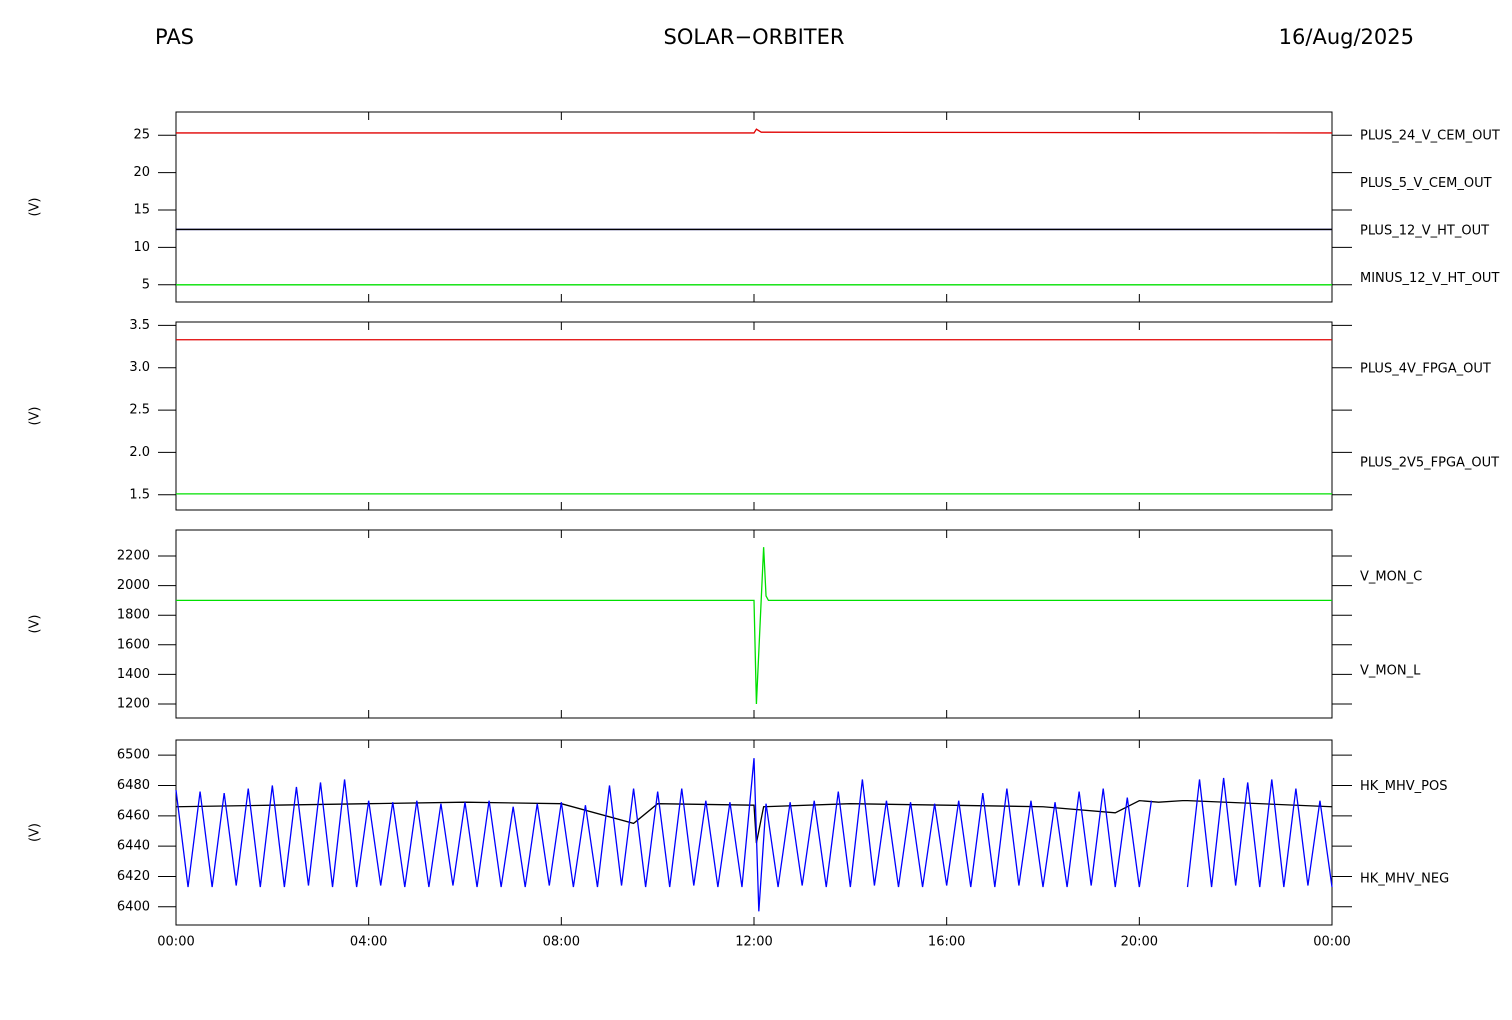 This screenshot has width=1512, height=1020. What do you see at coordinates (133, 585) in the screenshot?
I see `y-tick-label: 2000` at bounding box center [133, 585].